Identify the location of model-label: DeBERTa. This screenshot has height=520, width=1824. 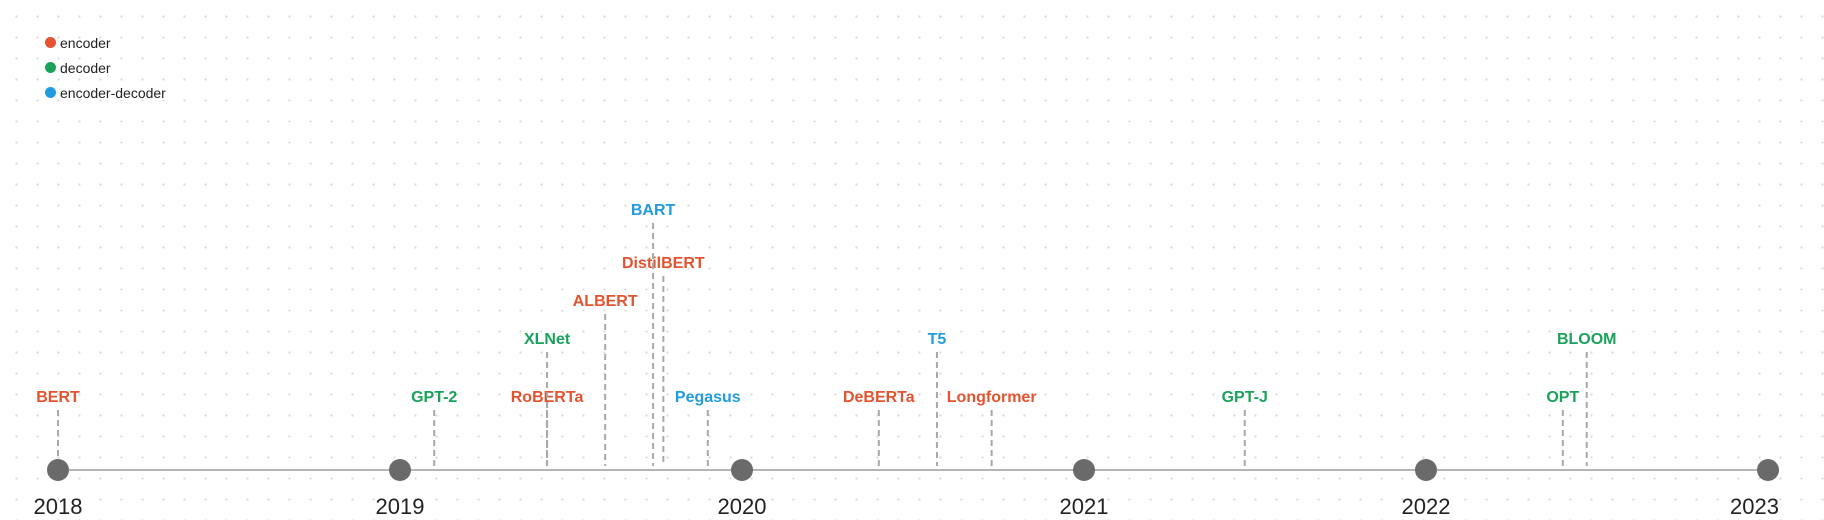
(879, 397).